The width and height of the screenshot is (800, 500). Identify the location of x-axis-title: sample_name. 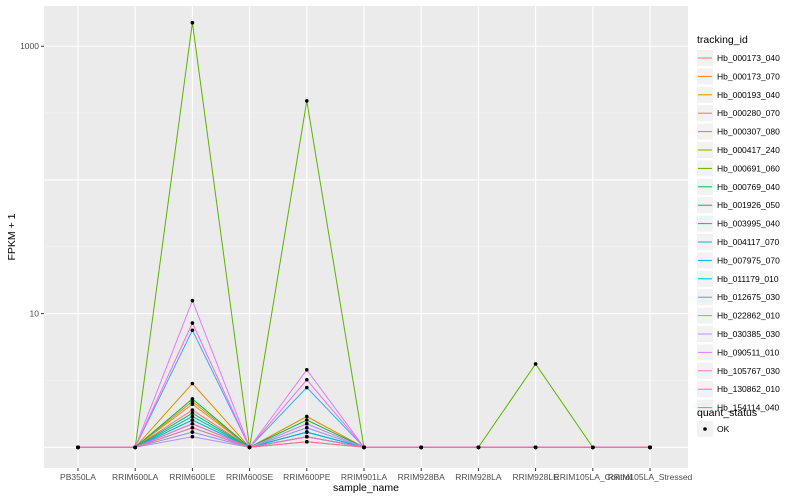
(366, 488).